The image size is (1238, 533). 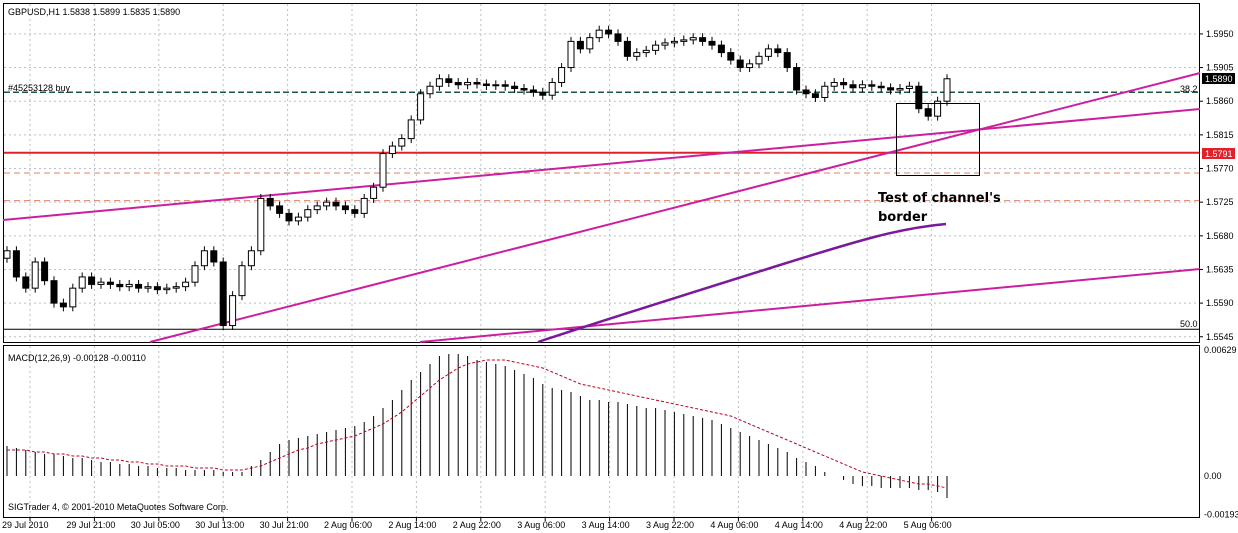 What do you see at coordinates (348, 525) in the screenshot?
I see `time-tick-label: 2 Aug 06:00` at bounding box center [348, 525].